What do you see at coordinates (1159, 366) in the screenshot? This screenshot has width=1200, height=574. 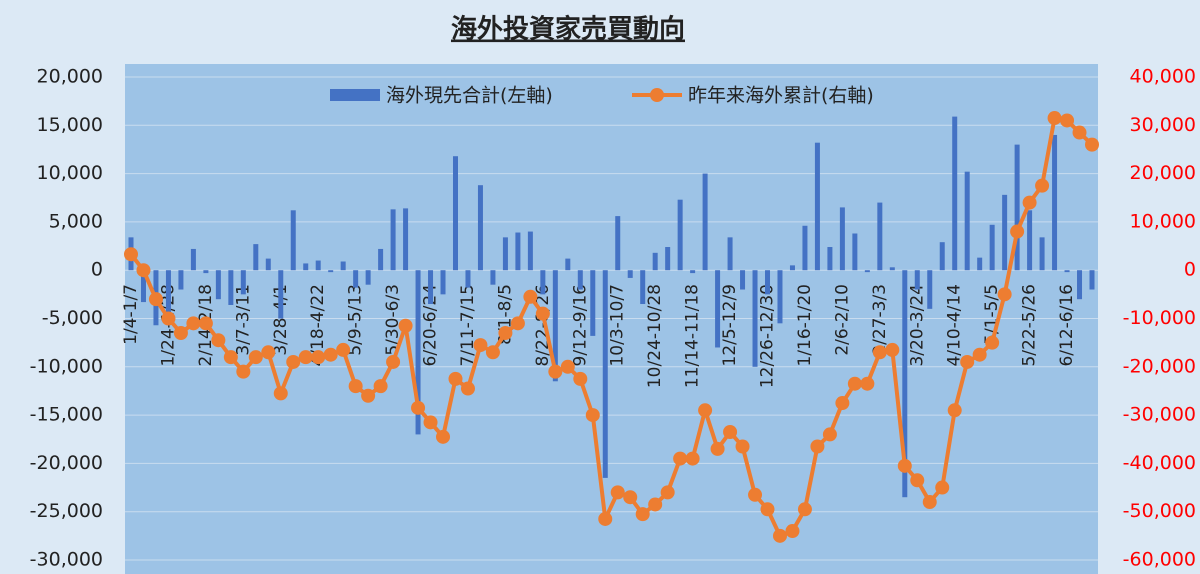 I see `y2-tick-label: -20,000` at bounding box center [1159, 366].